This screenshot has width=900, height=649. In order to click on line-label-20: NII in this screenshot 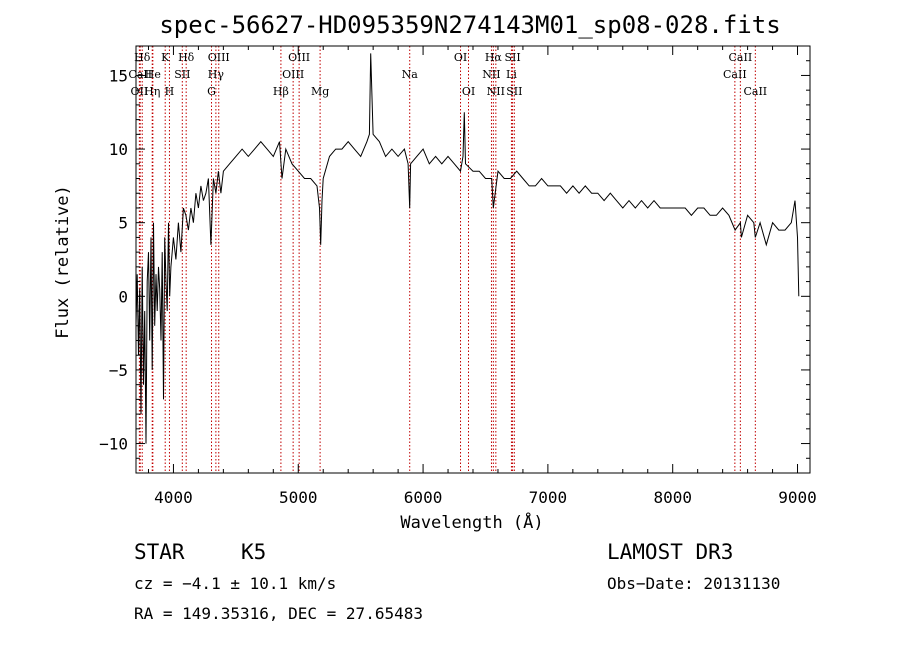, I will do `click(491, 74)`.